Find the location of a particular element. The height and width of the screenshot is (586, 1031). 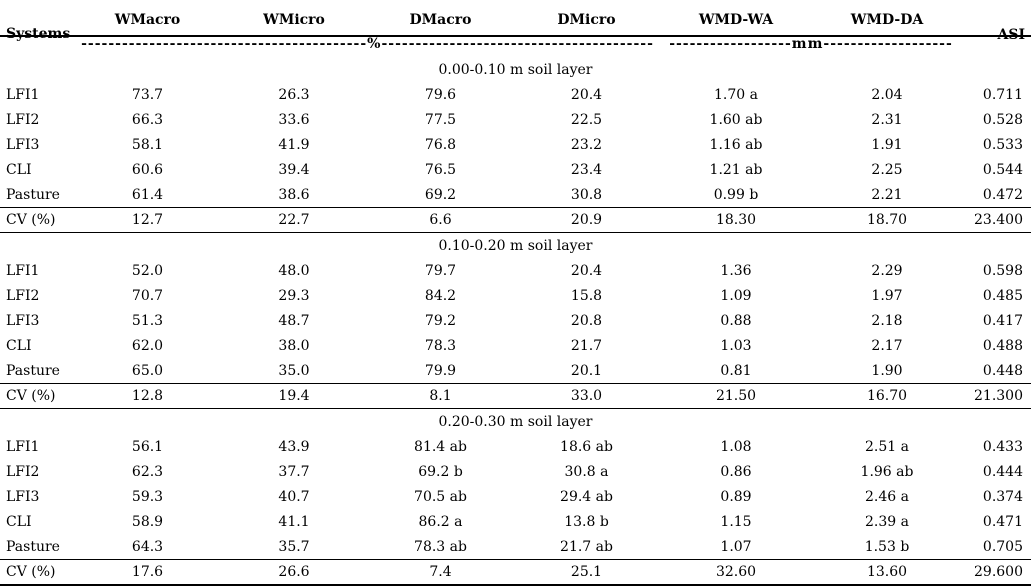

value-cell: 60.6 is located at coordinates (147, 169).